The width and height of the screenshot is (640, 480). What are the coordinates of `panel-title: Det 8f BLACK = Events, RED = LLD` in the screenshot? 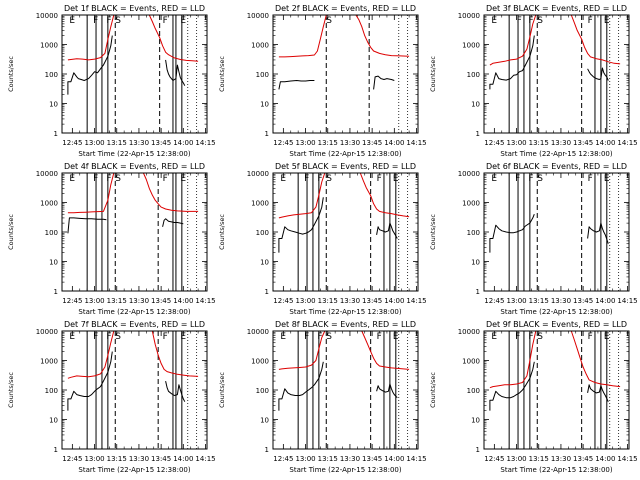 It's located at (345, 324).